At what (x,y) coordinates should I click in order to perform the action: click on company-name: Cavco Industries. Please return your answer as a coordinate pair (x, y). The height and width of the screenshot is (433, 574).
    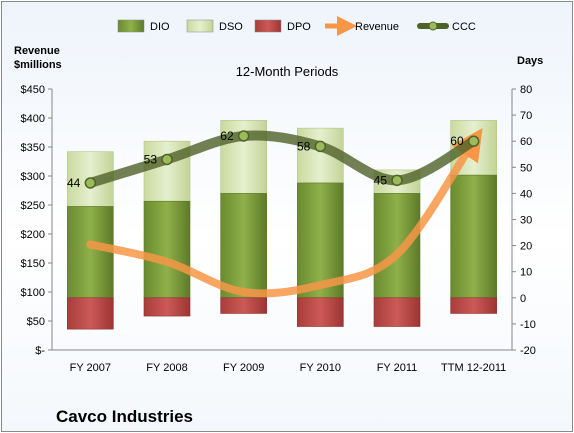
    Looking at the image, I should click on (124, 416).